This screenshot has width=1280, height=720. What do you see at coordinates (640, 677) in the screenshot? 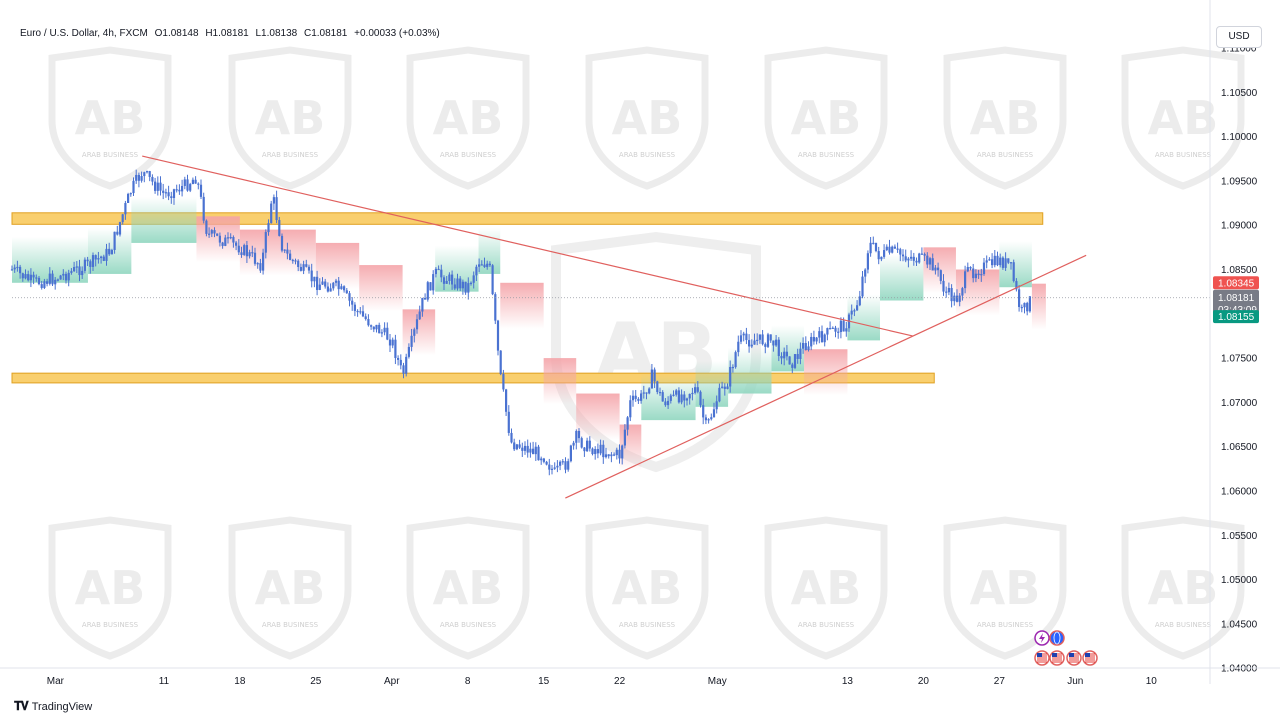
I see `time-axis: Mar 11 18 25 Apr 8 15 22 May 13 20 27 Jun 10` at bounding box center [640, 677].